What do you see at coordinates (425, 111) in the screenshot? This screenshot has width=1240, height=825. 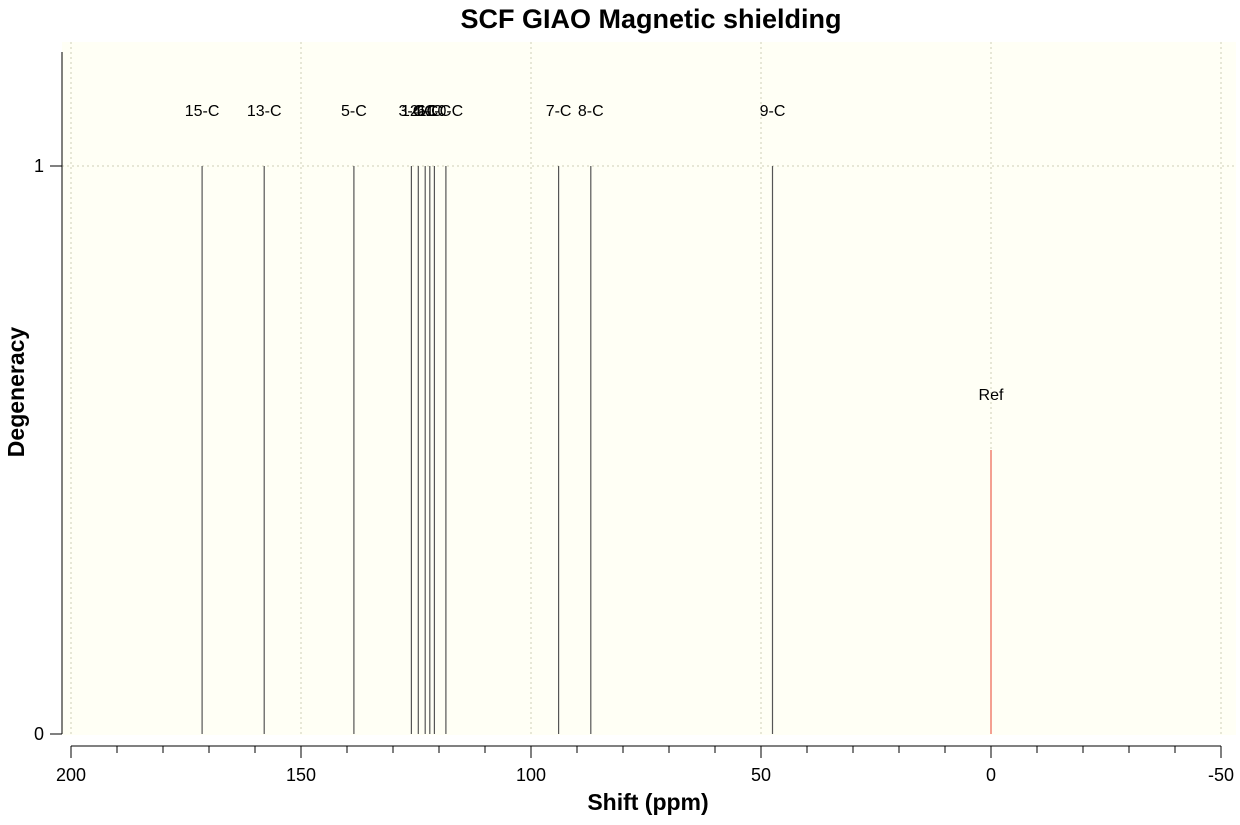 I see `peak-label: 4-C` at bounding box center [425, 111].